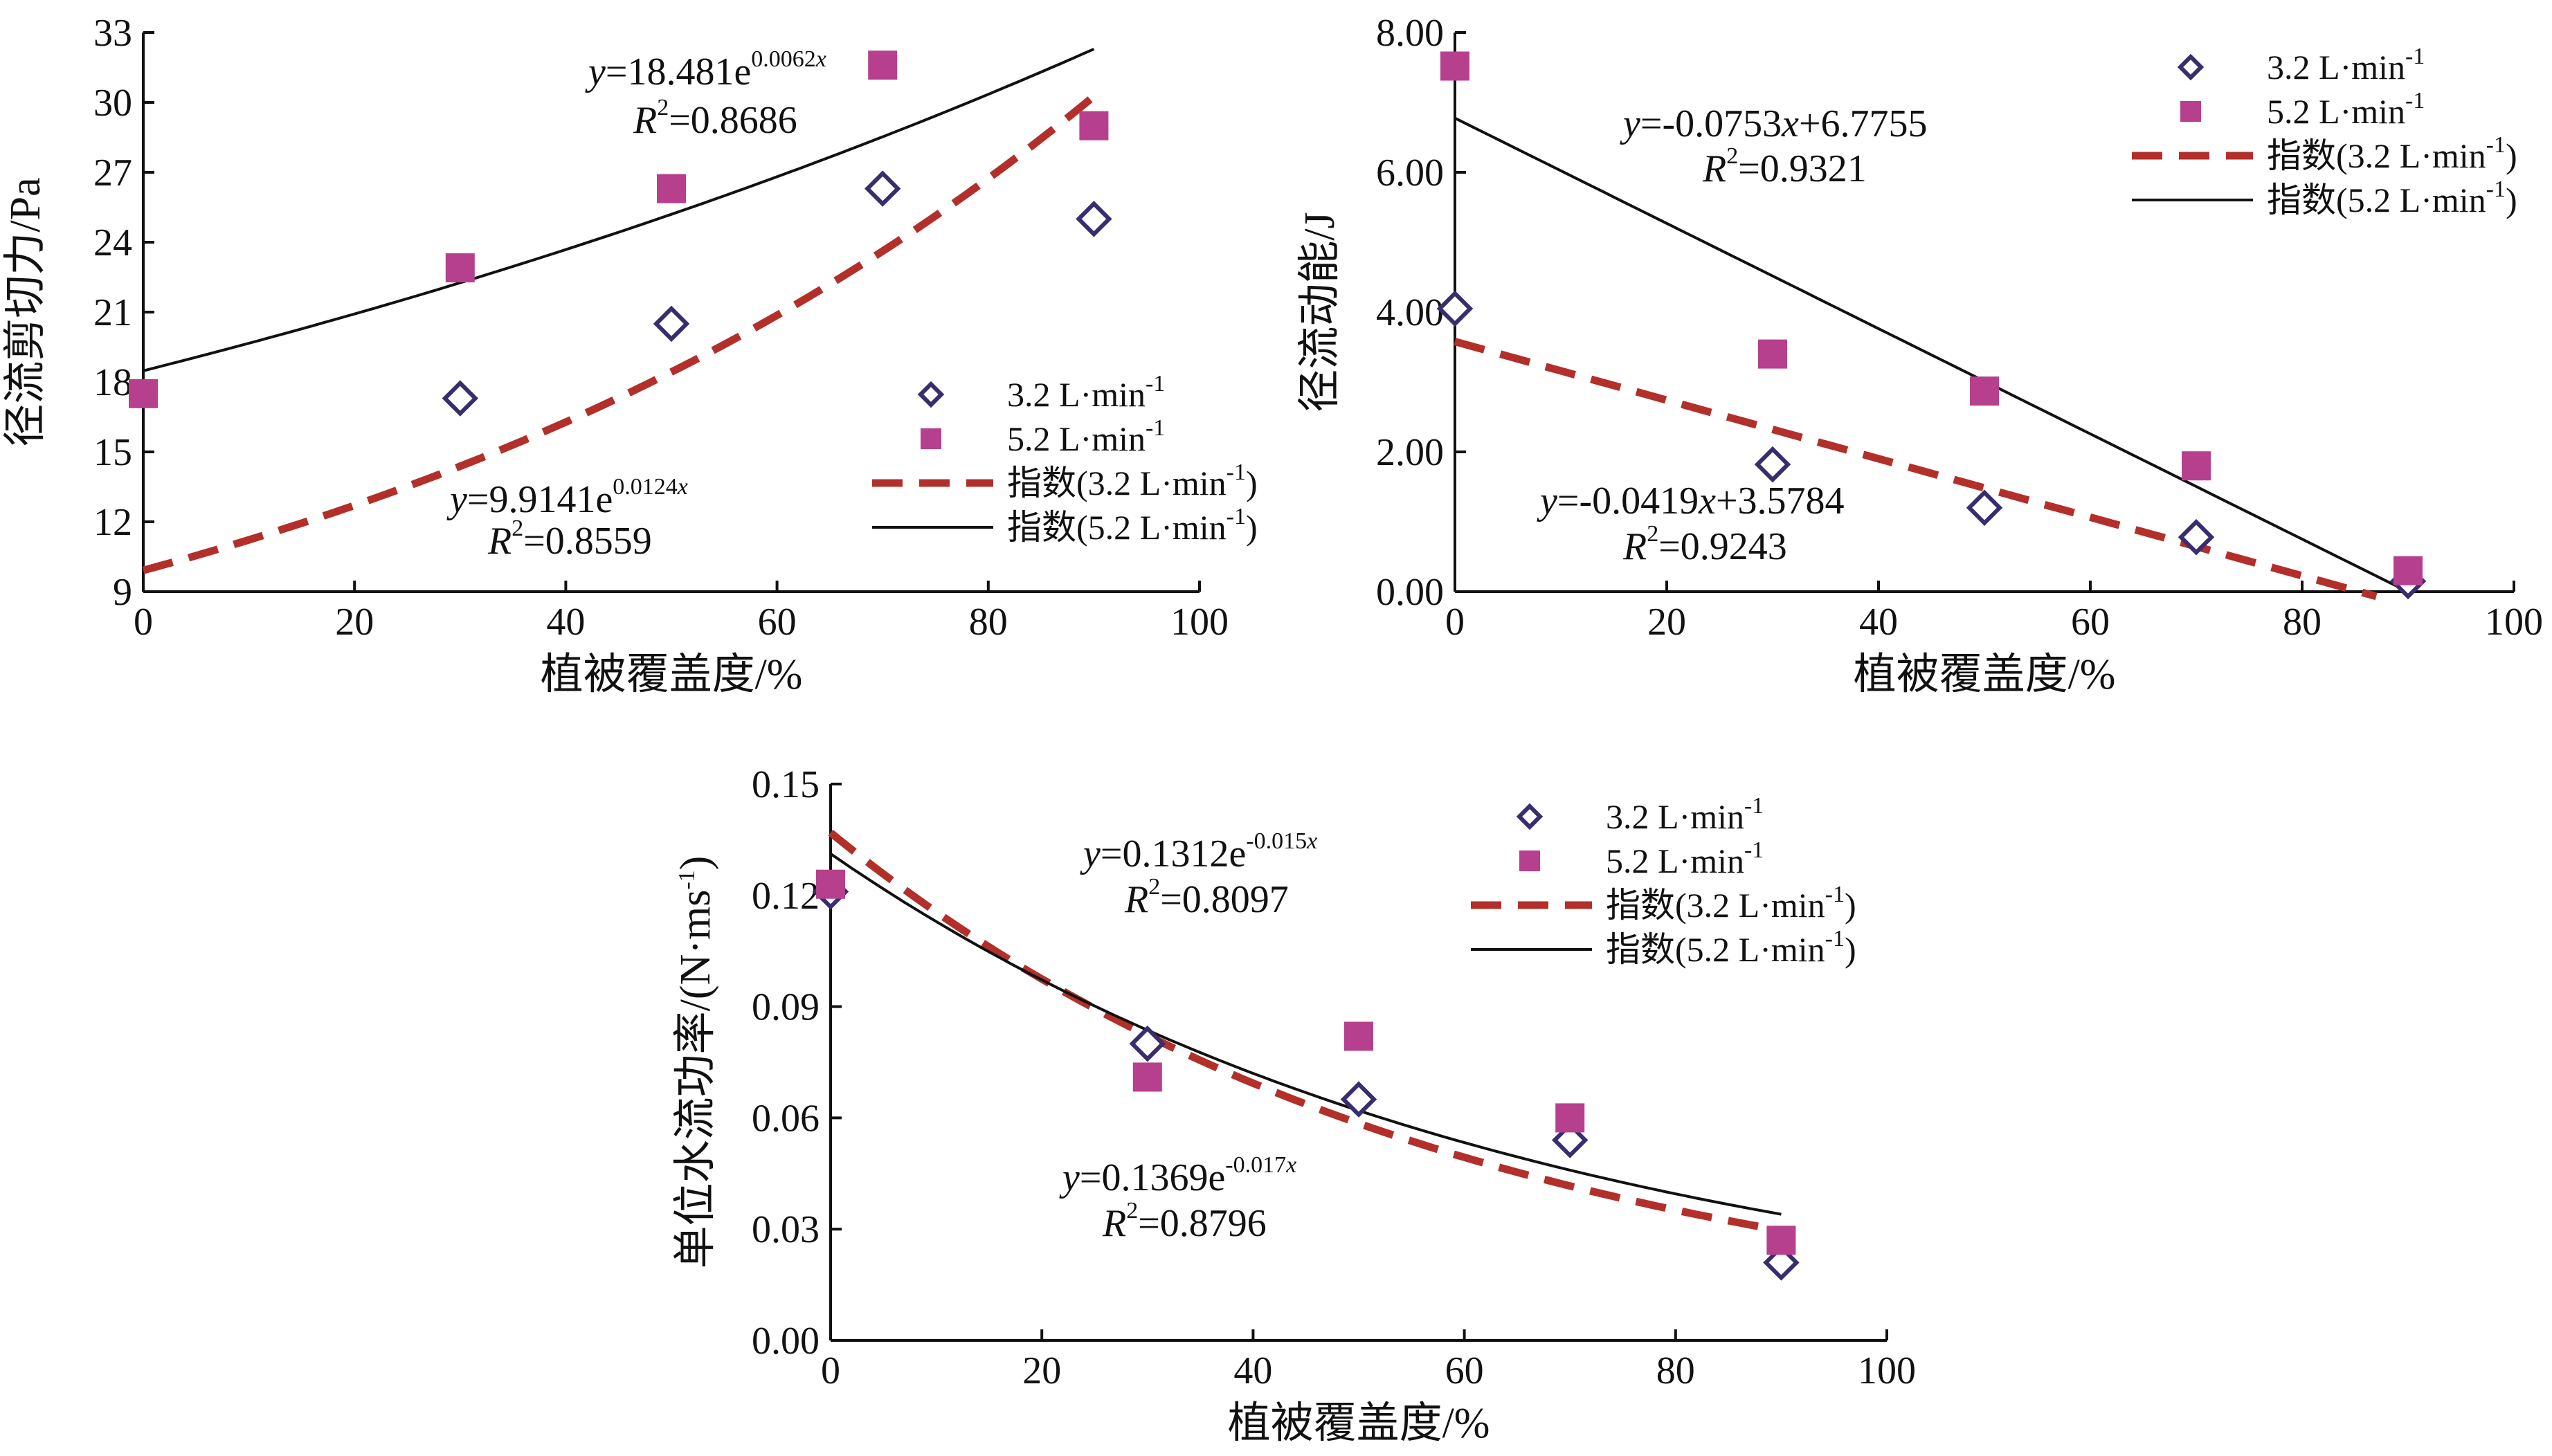 Image resolution: width=2552 pixels, height=1456 pixels. What do you see at coordinates (112, 33) in the screenshot?
I see `y-tick-label: 33` at bounding box center [112, 33].